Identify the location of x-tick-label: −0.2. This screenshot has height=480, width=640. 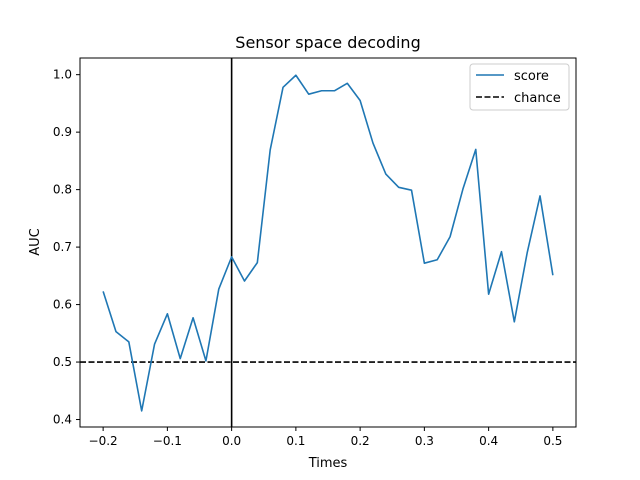
(103, 441).